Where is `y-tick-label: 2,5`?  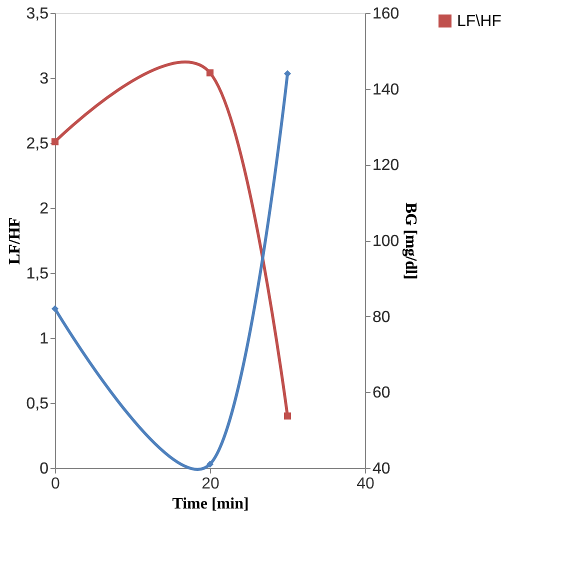
y-tick-label: 2,5 is located at coordinates (37, 144).